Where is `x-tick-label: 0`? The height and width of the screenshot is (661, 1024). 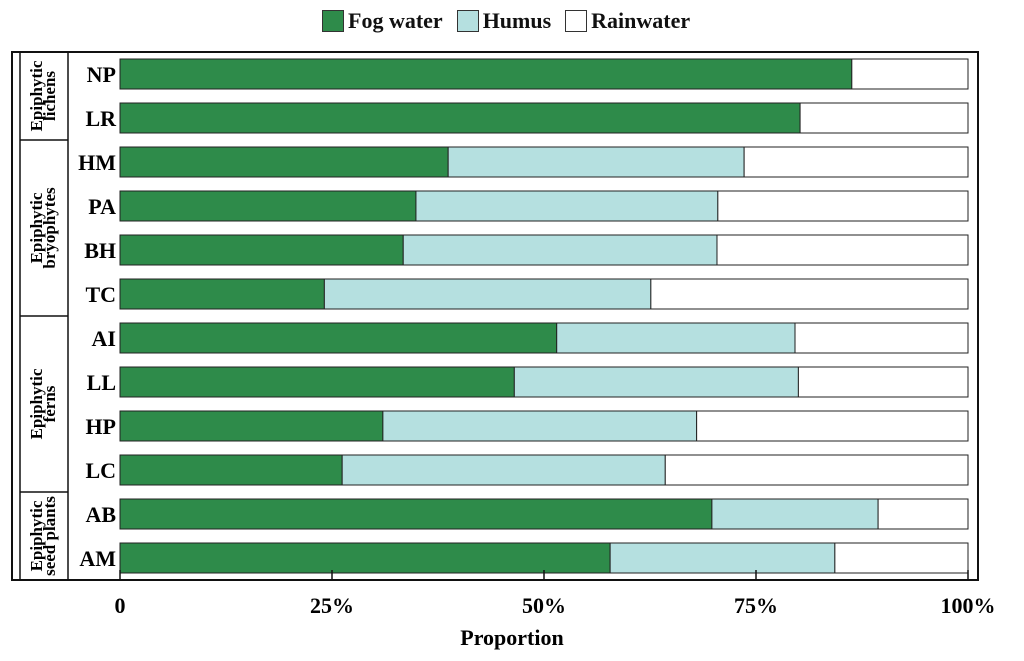
x-tick-label: 0 is located at coordinates (120, 605).